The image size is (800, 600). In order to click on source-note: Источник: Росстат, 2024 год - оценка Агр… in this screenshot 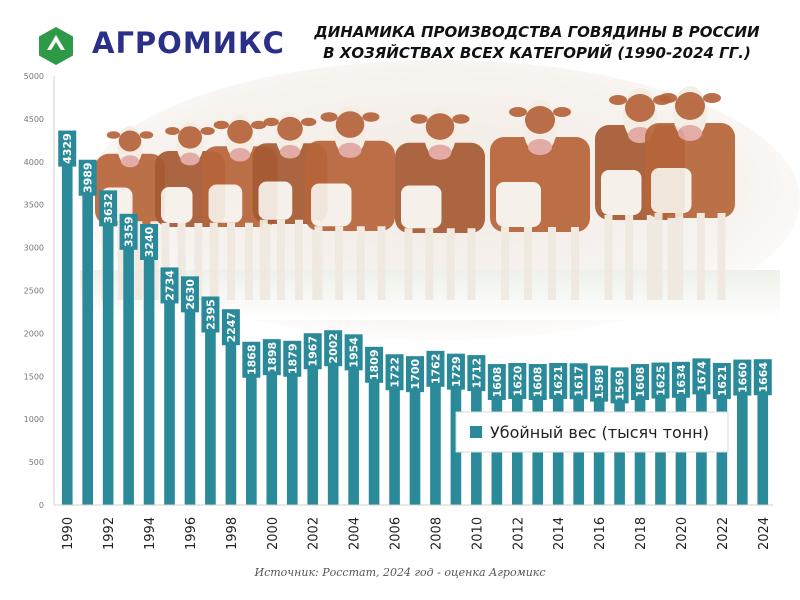, I will do `click(400, 572)`.